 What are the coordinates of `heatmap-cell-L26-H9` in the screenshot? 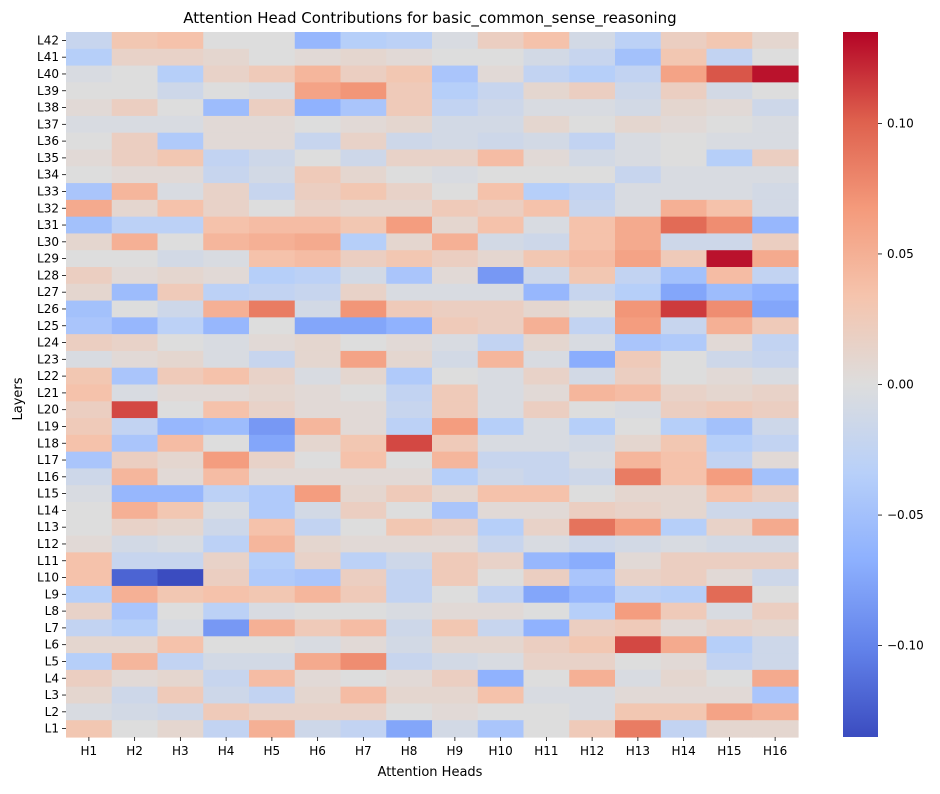 It's located at (455, 309).